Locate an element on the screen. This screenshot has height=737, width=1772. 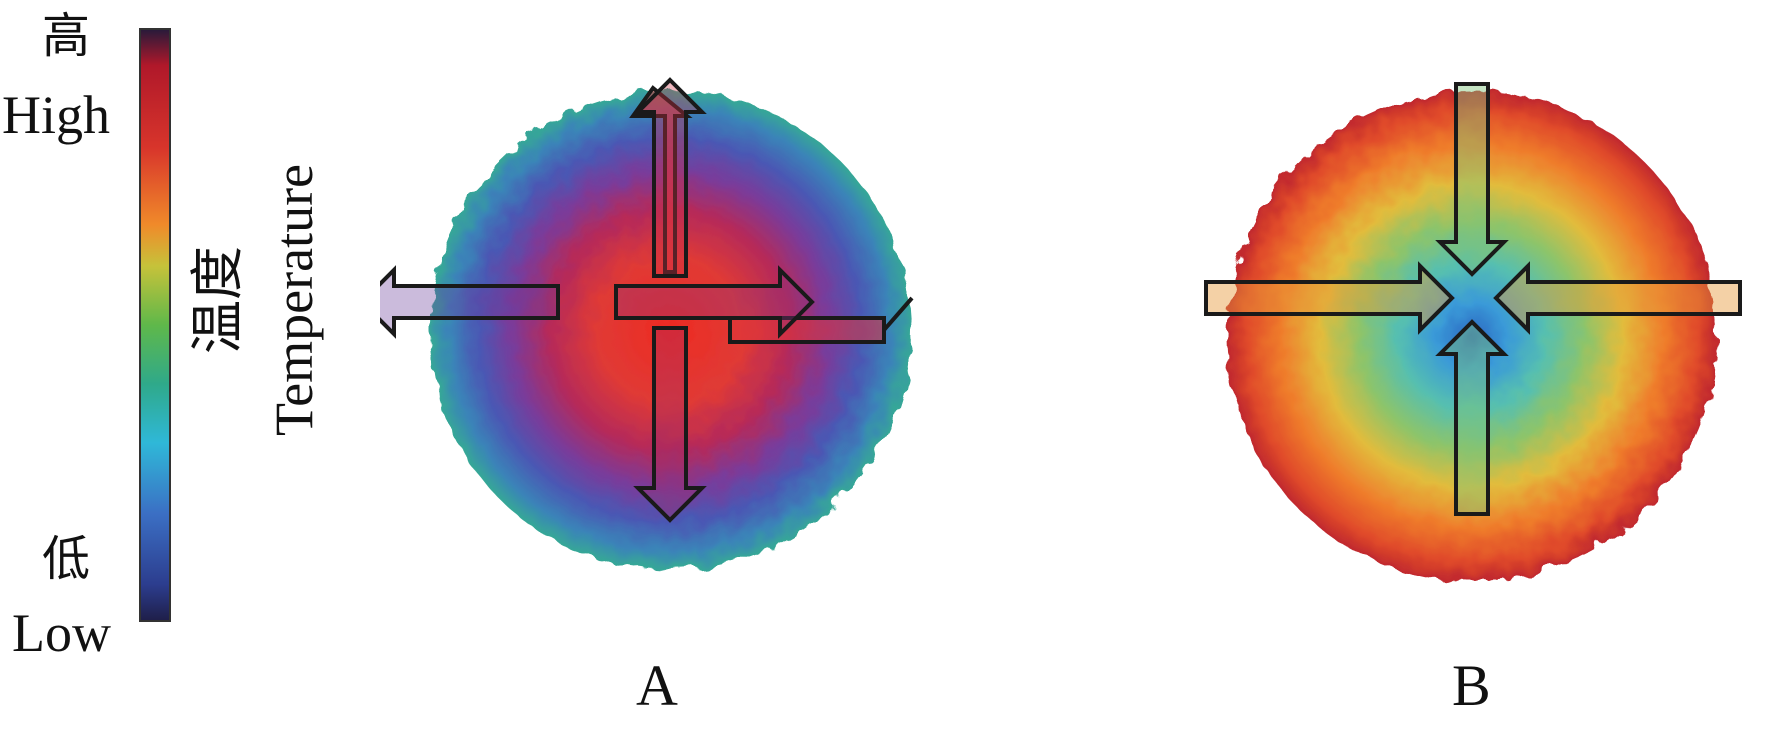
temperature-title-cn: 温度 is located at coordinates (217, 300).